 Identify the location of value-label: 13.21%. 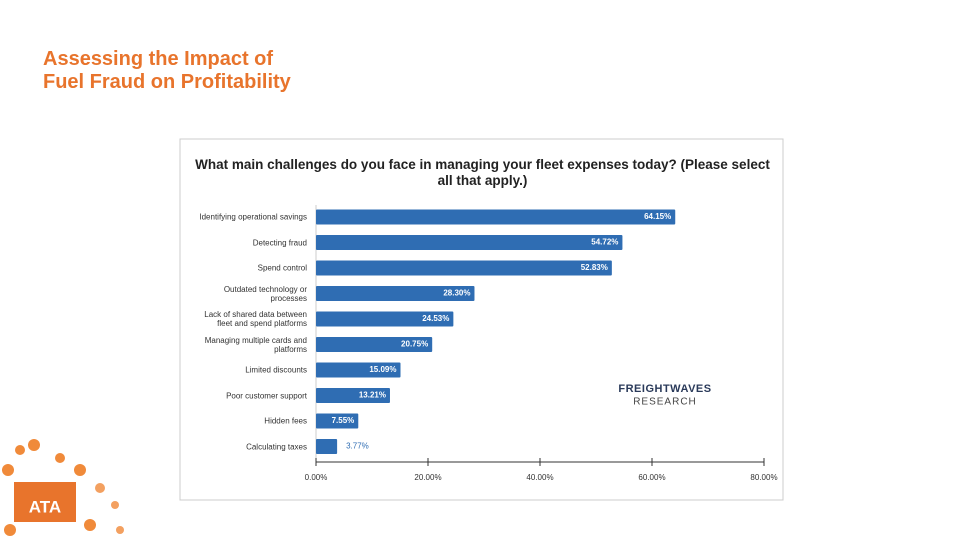
(372, 395).